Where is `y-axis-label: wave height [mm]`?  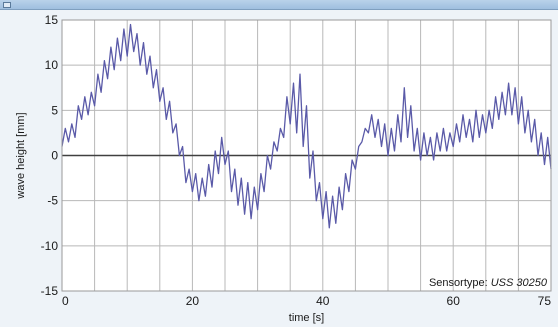 y-axis-label: wave height [mm] is located at coordinates (21, 155).